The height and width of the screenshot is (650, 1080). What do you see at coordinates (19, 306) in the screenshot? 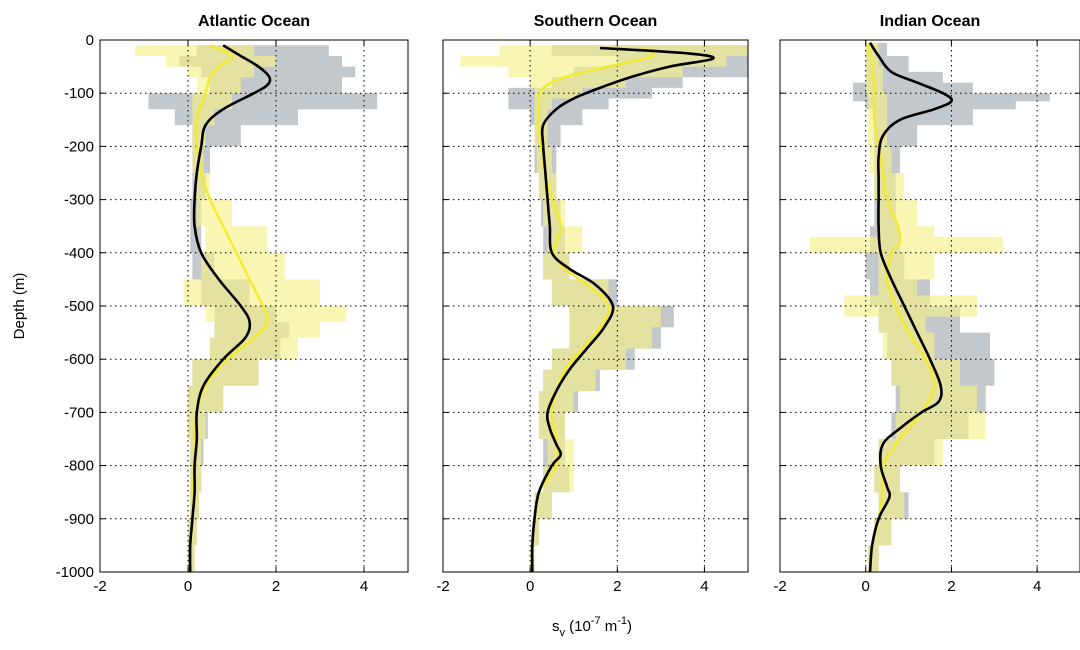
I see `y-axis-label: Depth (m)` at bounding box center [19, 306].